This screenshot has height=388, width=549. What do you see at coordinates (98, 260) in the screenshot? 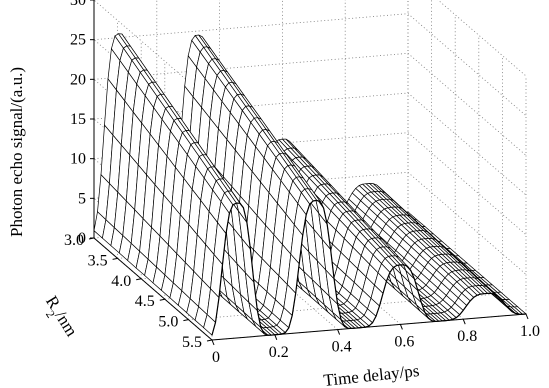
I see `y-tick-label-1: 3.5` at bounding box center [98, 260].